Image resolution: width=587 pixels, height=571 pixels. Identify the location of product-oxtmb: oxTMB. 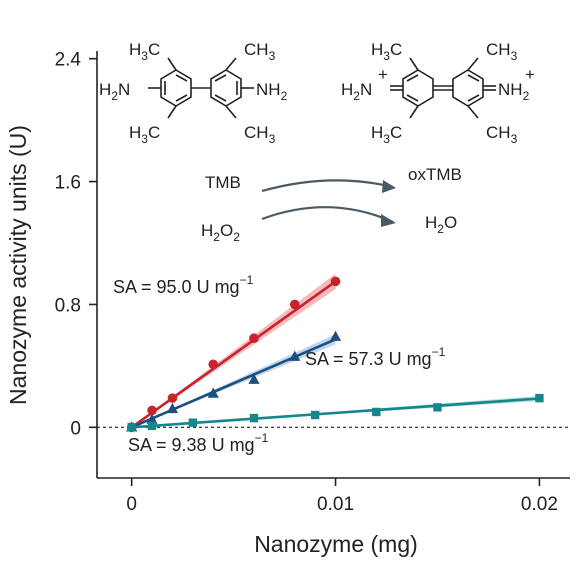
(435, 174).